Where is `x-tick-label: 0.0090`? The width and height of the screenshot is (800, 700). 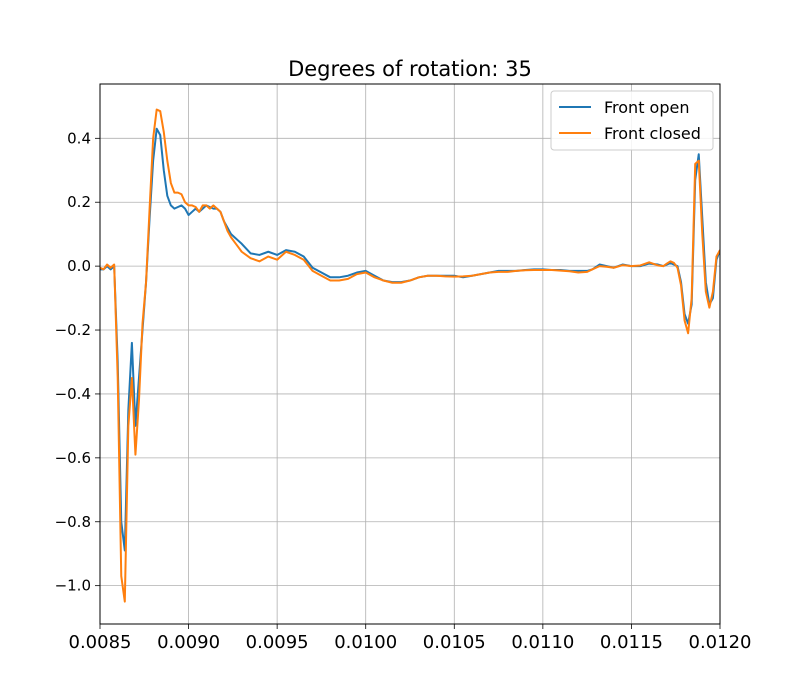
x-tick-label: 0.0090 is located at coordinates (188, 642).